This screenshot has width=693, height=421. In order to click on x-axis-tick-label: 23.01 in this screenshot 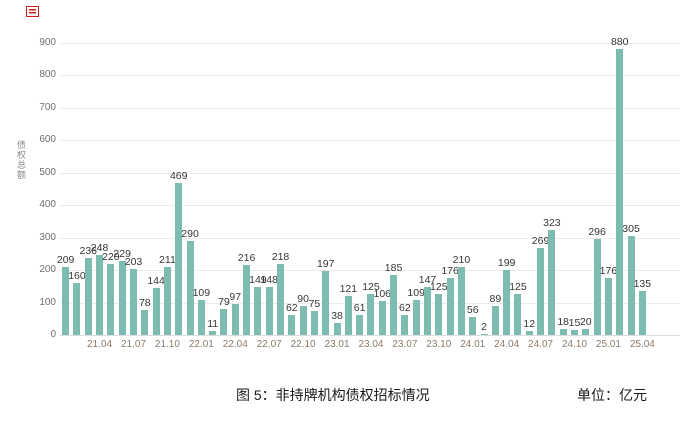, I will do `click(337, 344)`.